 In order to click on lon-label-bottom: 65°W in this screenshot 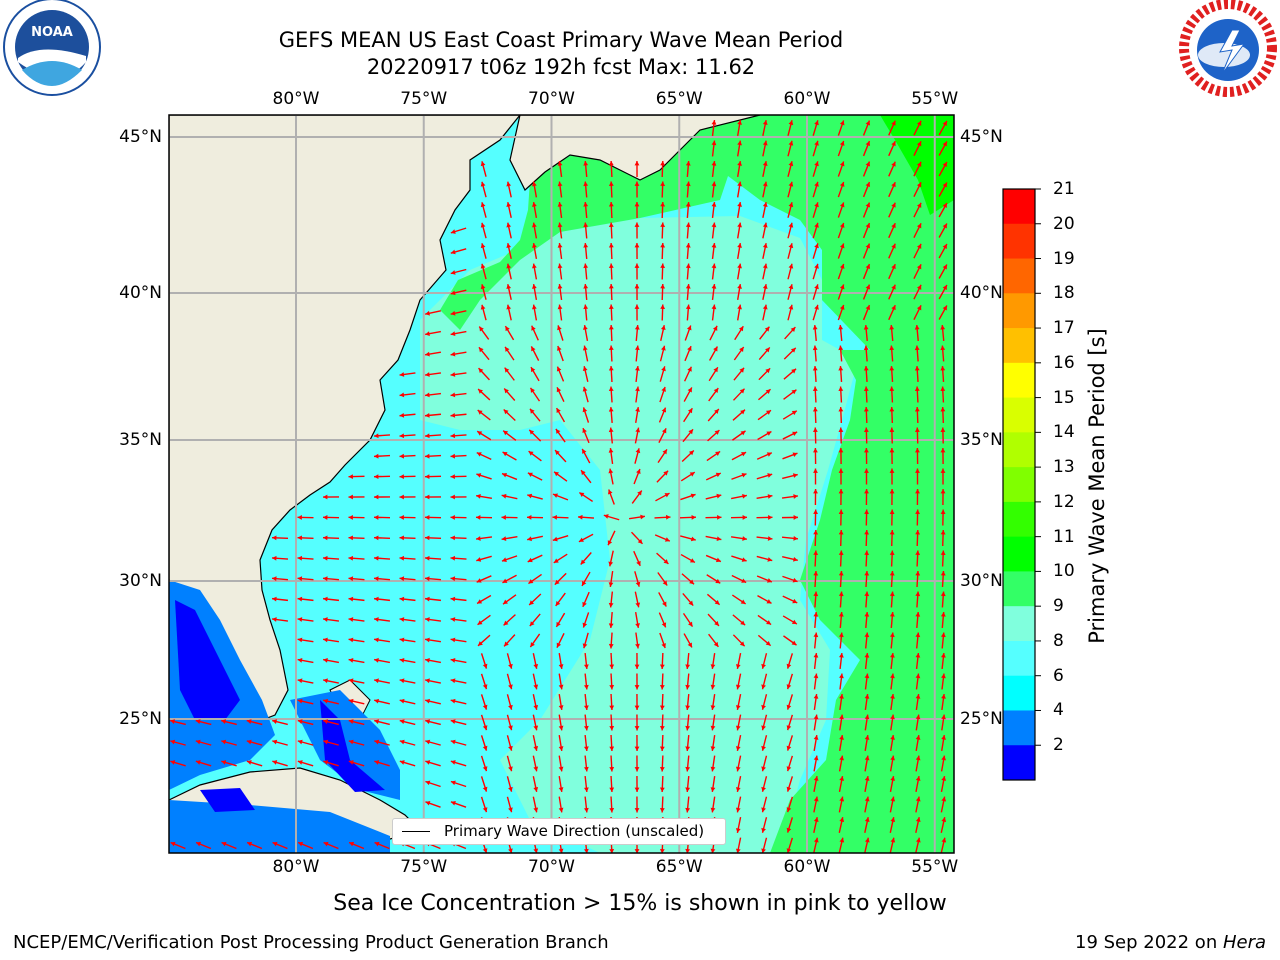, I will do `click(679, 867)`.